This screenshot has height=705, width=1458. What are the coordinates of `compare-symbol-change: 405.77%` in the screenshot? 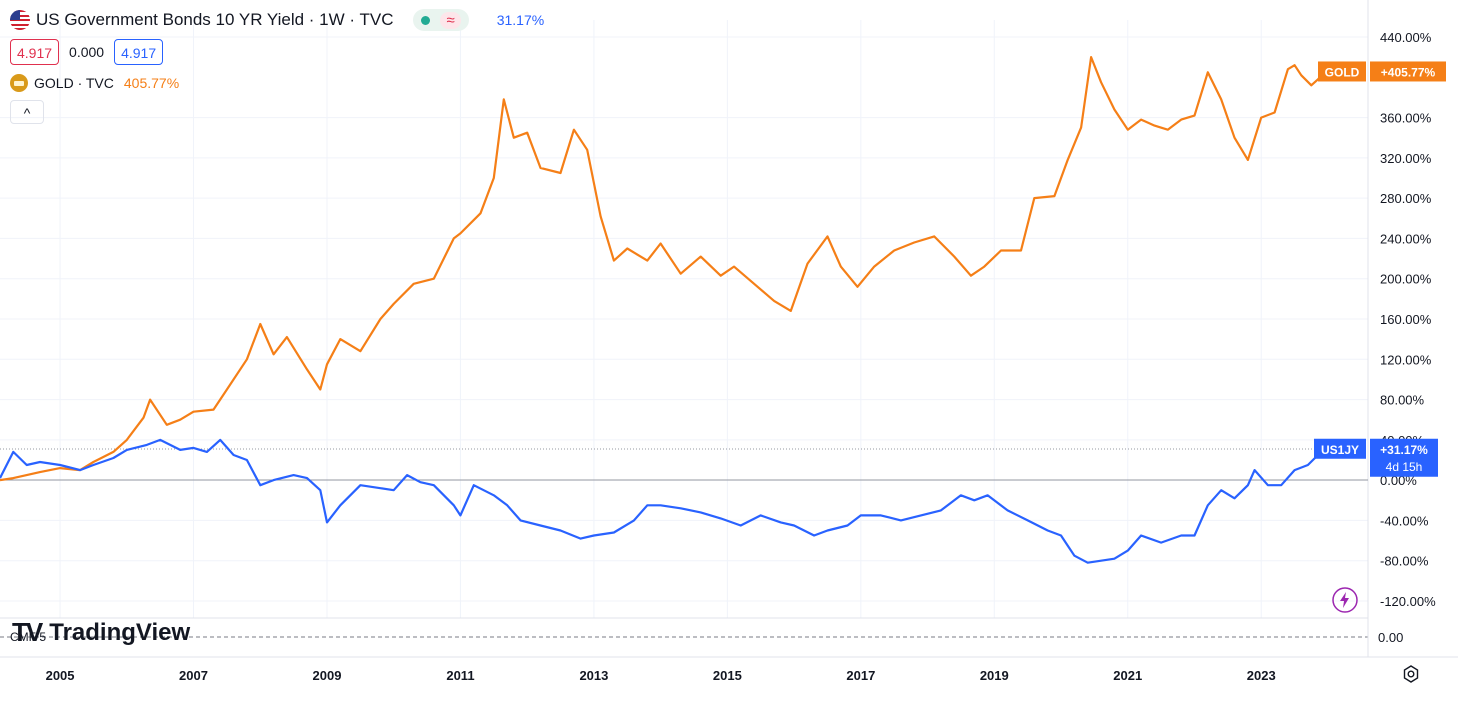 It's located at (151, 83).